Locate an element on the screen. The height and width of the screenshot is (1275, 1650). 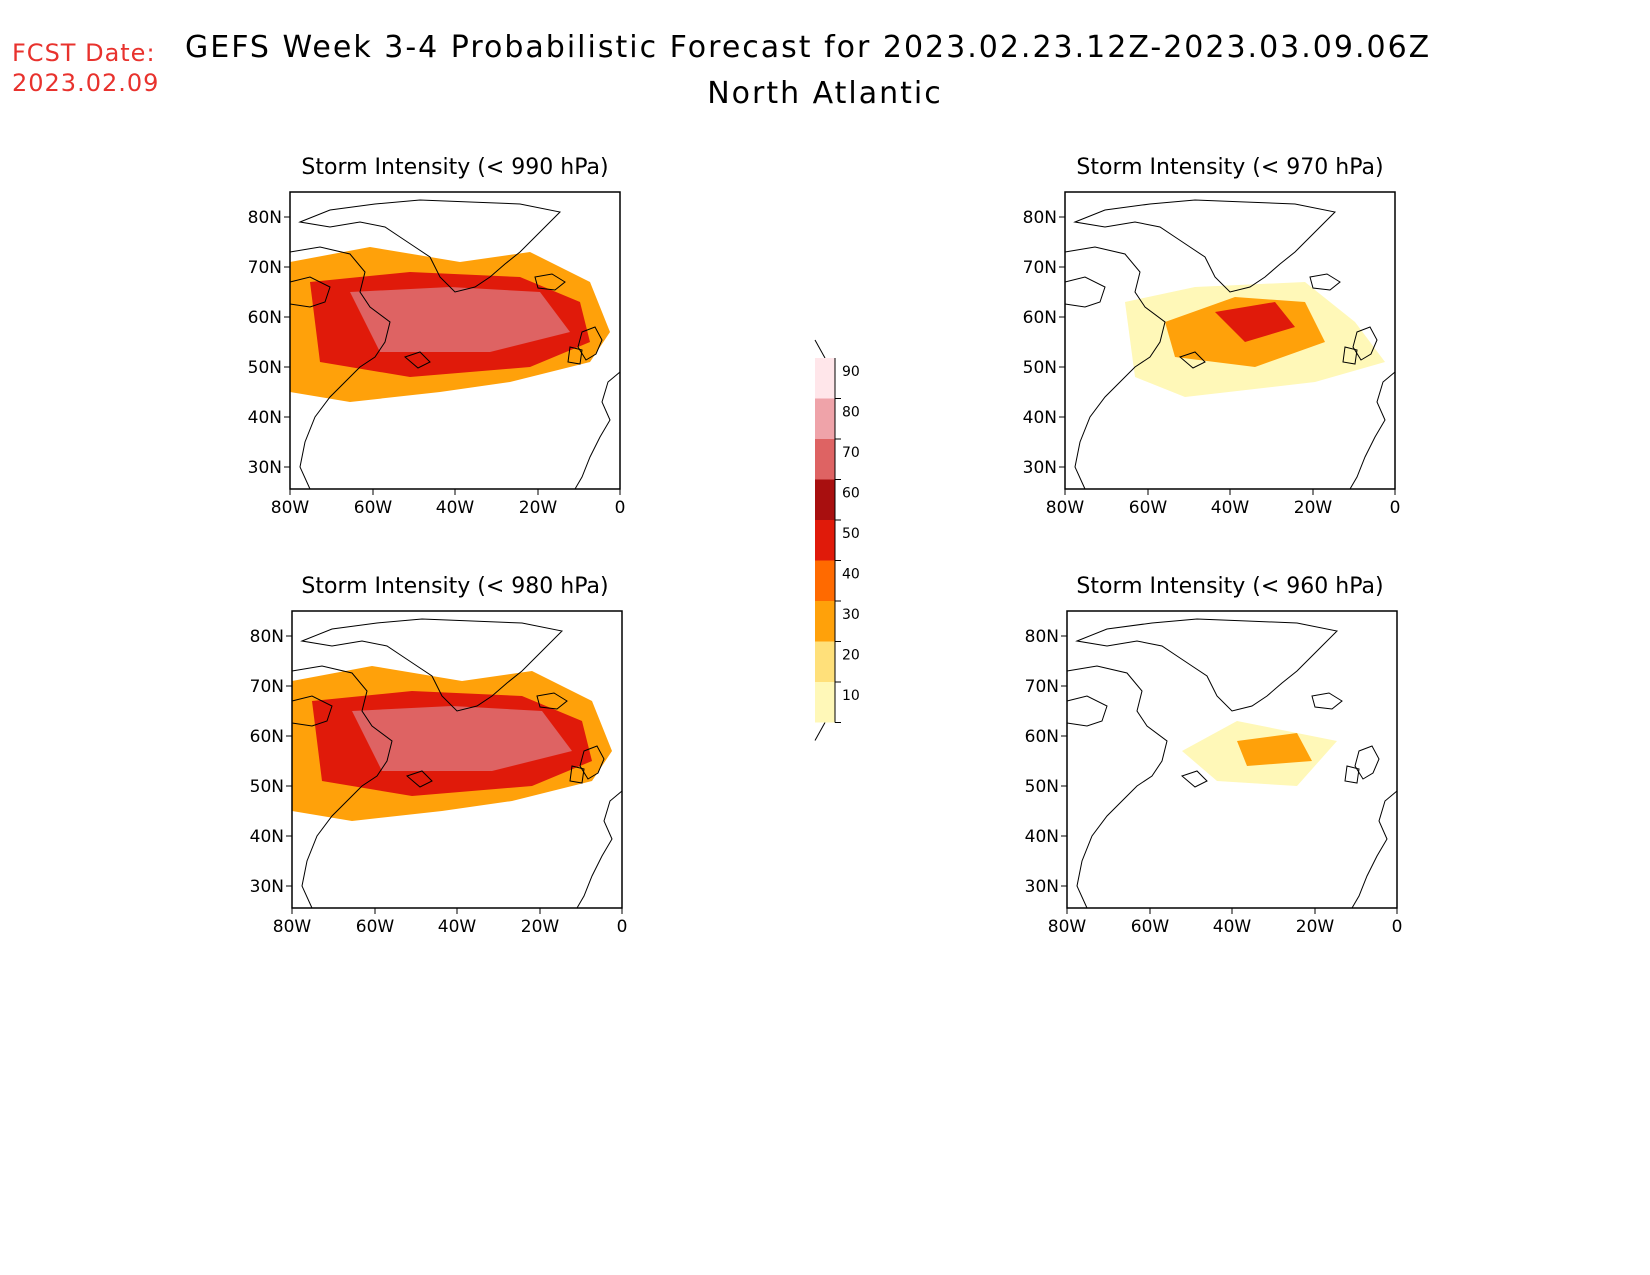
colorbar-label: 70 is located at coordinates (851, 453).